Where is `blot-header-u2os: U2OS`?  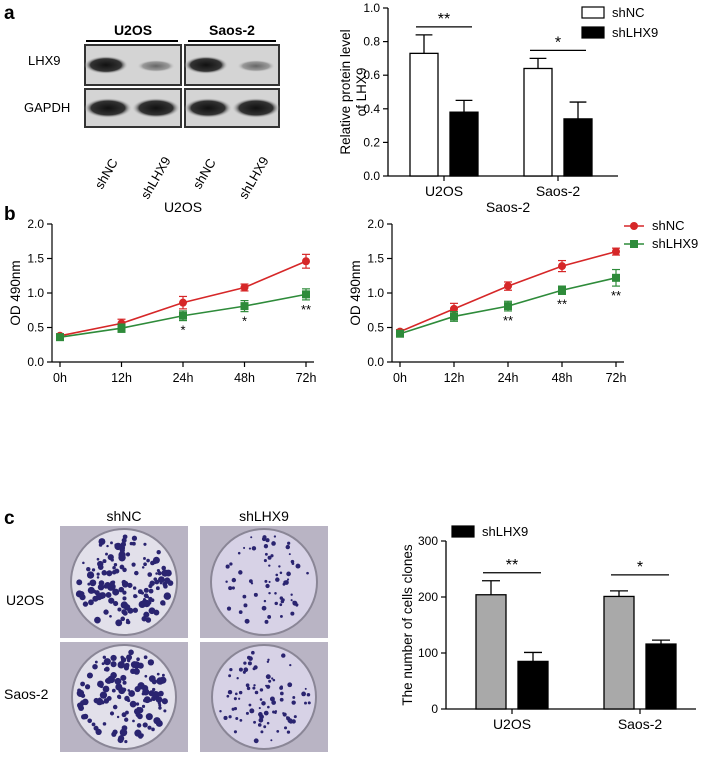 blot-header-u2os: U2OS is located at coordinates (133, 30).